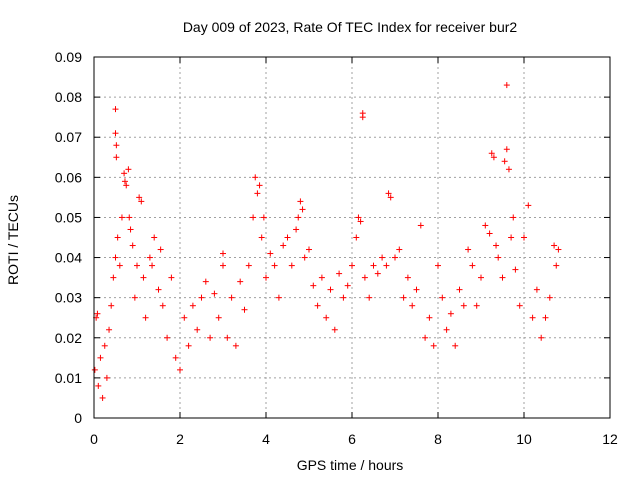 The width and height of the screenshot is (640, 480). I want to click on y-tick-label: 0.09, so click(68, 57).